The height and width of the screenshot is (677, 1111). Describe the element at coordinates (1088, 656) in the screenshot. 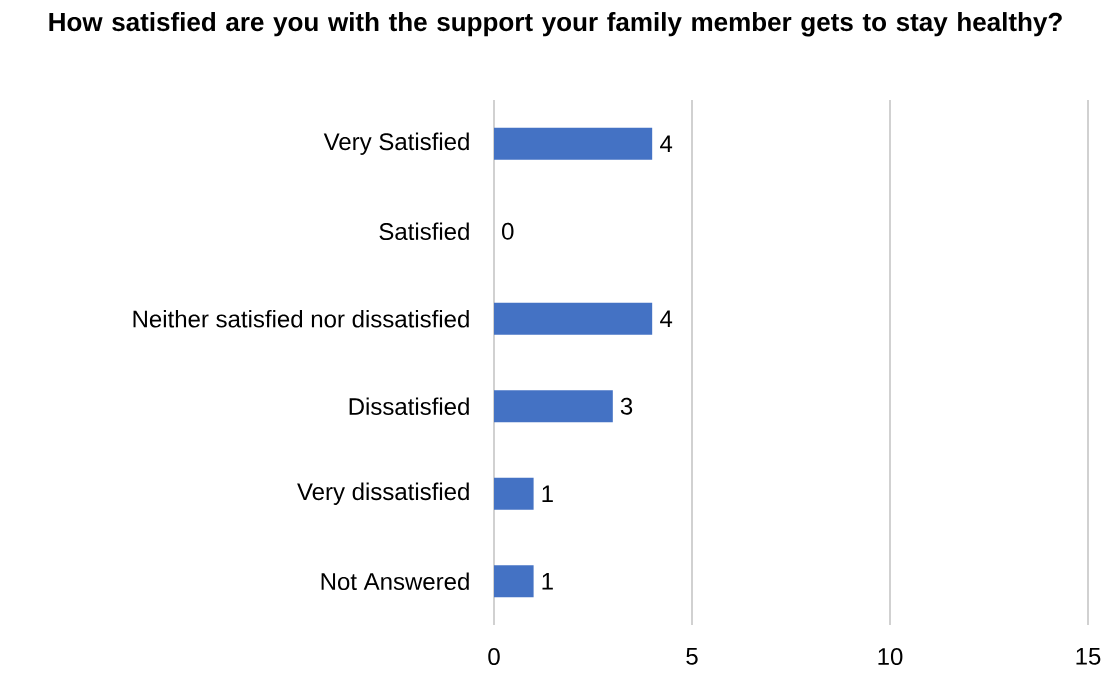

I see `x-tick-label: 15` at that location.